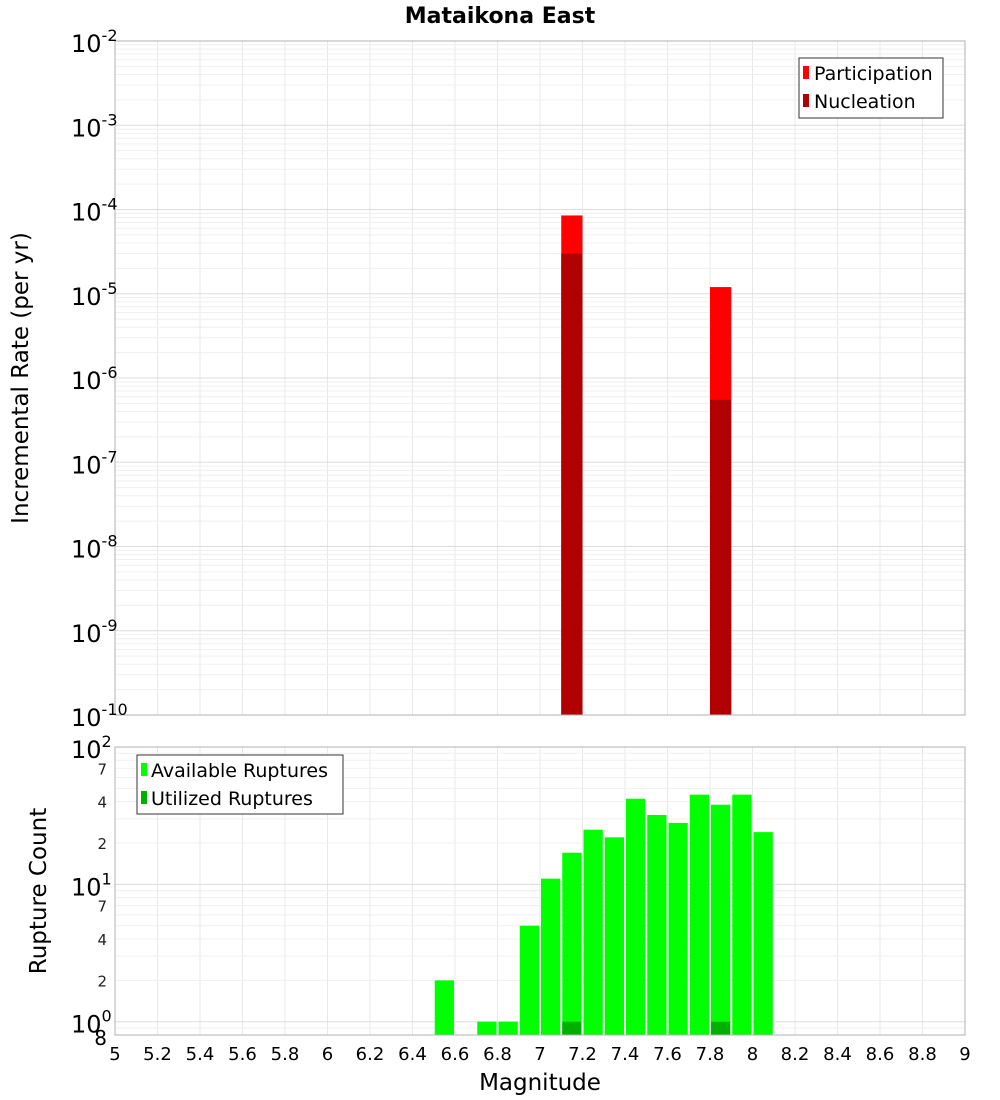  Describe the element at coordinates (110, 119) in the screenshot. I see `top-y-tick-label-exp: -3` at that location.